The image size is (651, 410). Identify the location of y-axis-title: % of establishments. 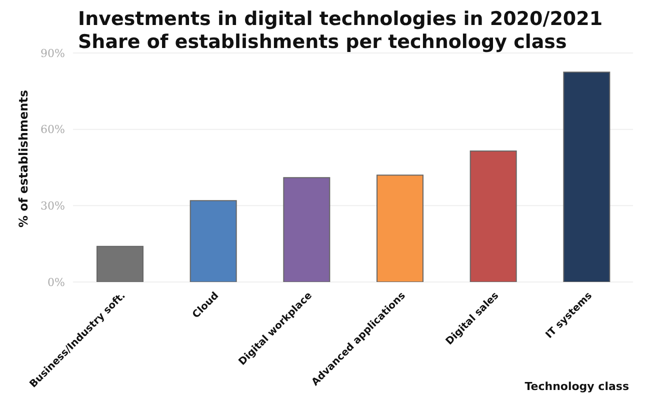
(23, 159).